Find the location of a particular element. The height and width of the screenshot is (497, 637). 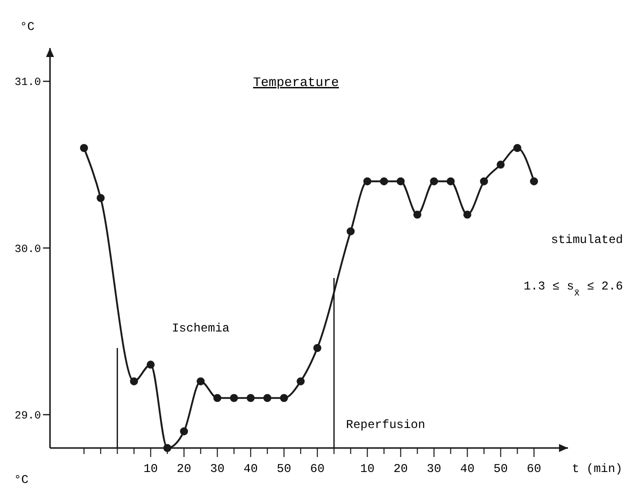

y-tick-label: 30.0 is located at coordinates (27, 250).